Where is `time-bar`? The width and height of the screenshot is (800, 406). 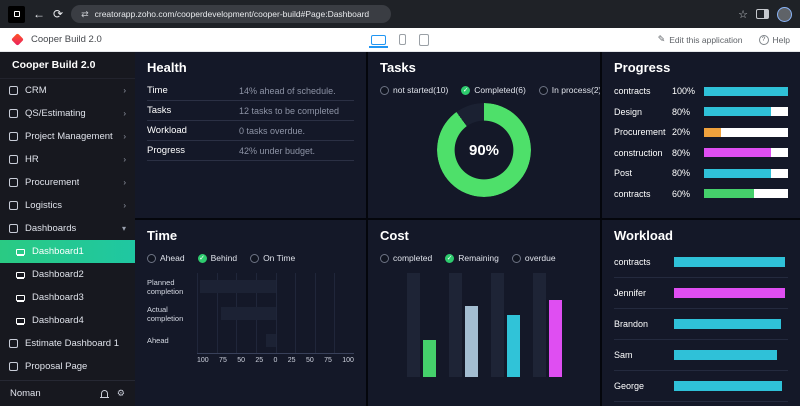 time-bar is located at coordinates (238, 286).